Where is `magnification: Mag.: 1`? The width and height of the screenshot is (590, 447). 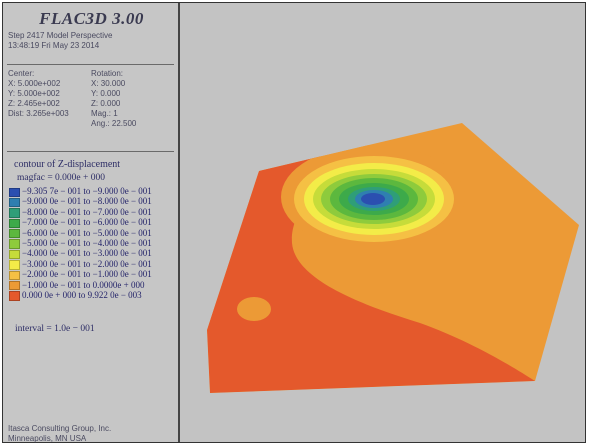 magnification: Mag.: 1 is located at coordinates (104, 113).